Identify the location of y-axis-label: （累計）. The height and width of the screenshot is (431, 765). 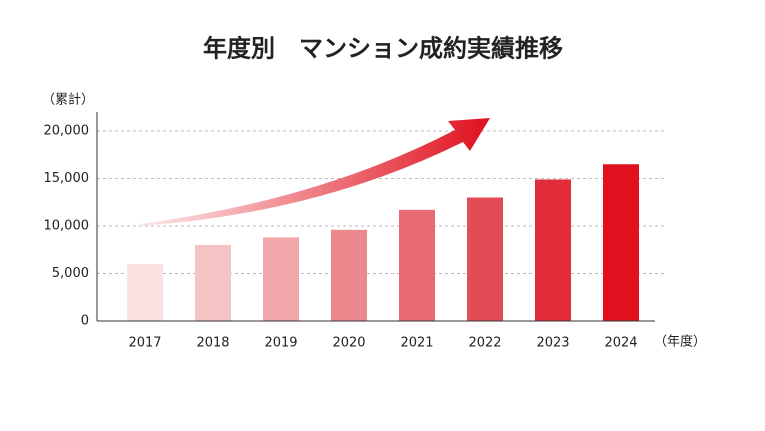
(68, 100).